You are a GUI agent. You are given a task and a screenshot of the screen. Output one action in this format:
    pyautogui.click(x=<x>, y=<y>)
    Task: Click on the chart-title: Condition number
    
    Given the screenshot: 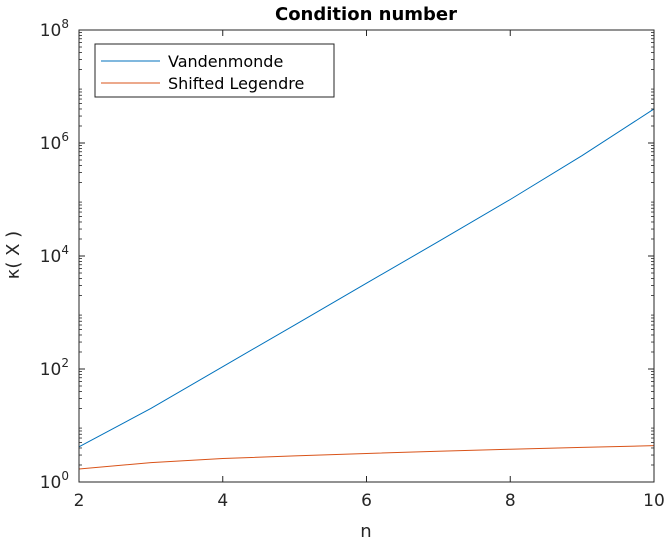 What is the action you would take?
    pyautogui.click(x=366, y=14)
    